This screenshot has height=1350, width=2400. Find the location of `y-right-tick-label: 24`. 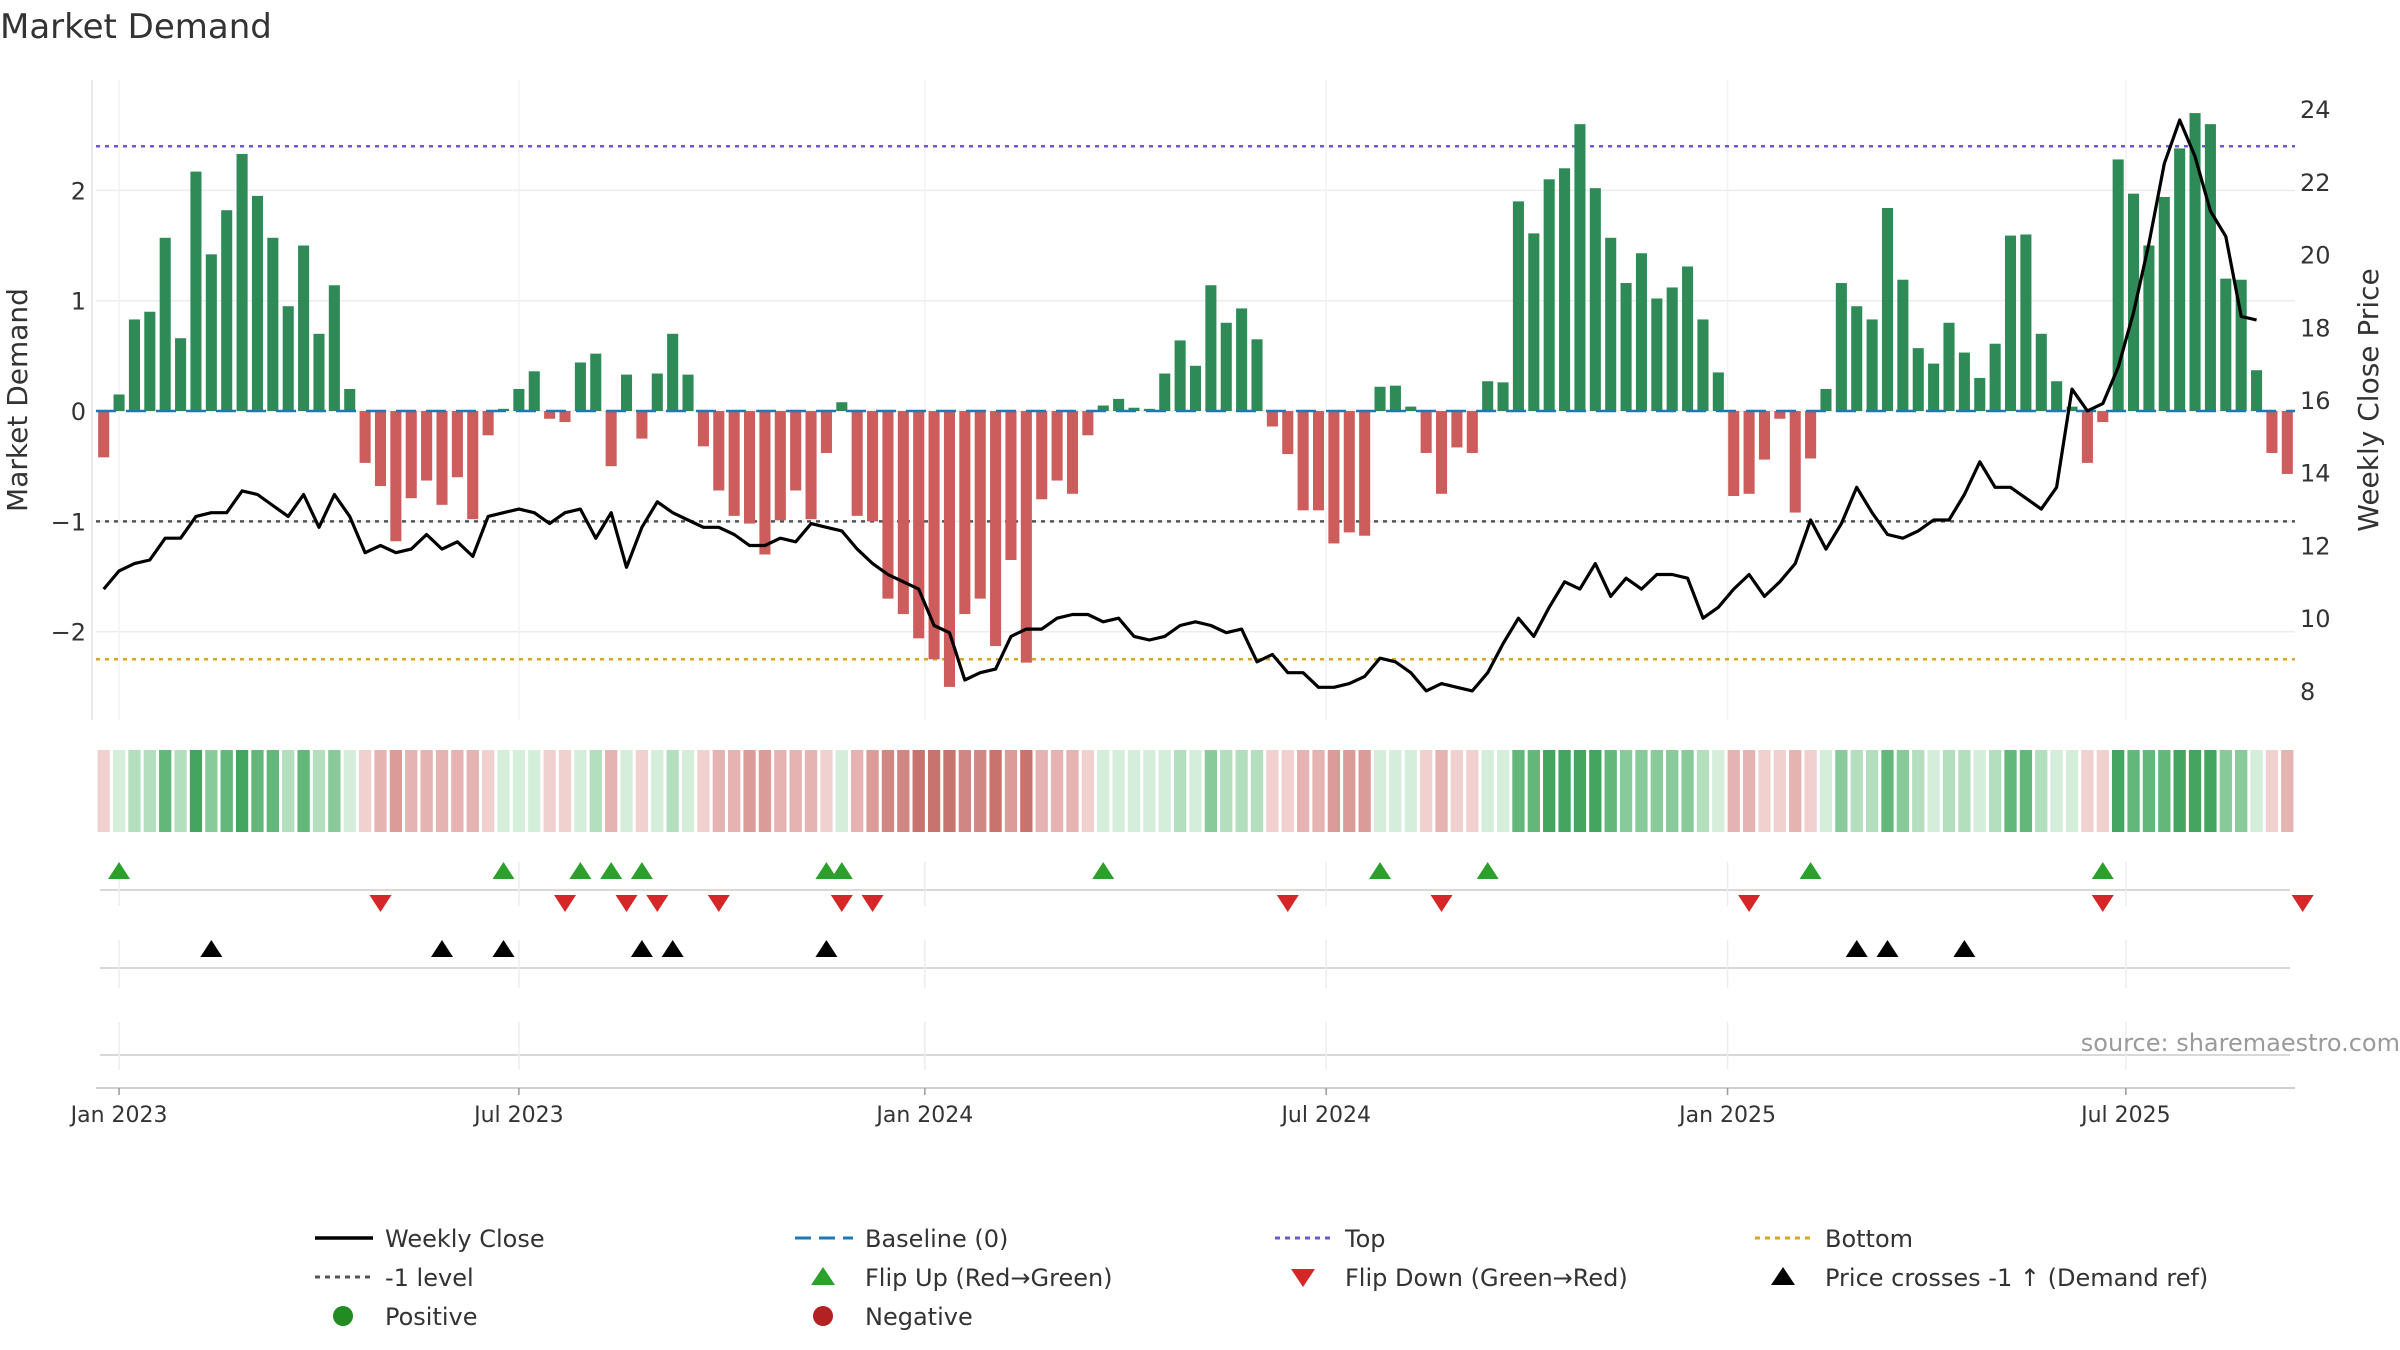

y-right-tick-label: 24 is located at coordinates (2315, 110).